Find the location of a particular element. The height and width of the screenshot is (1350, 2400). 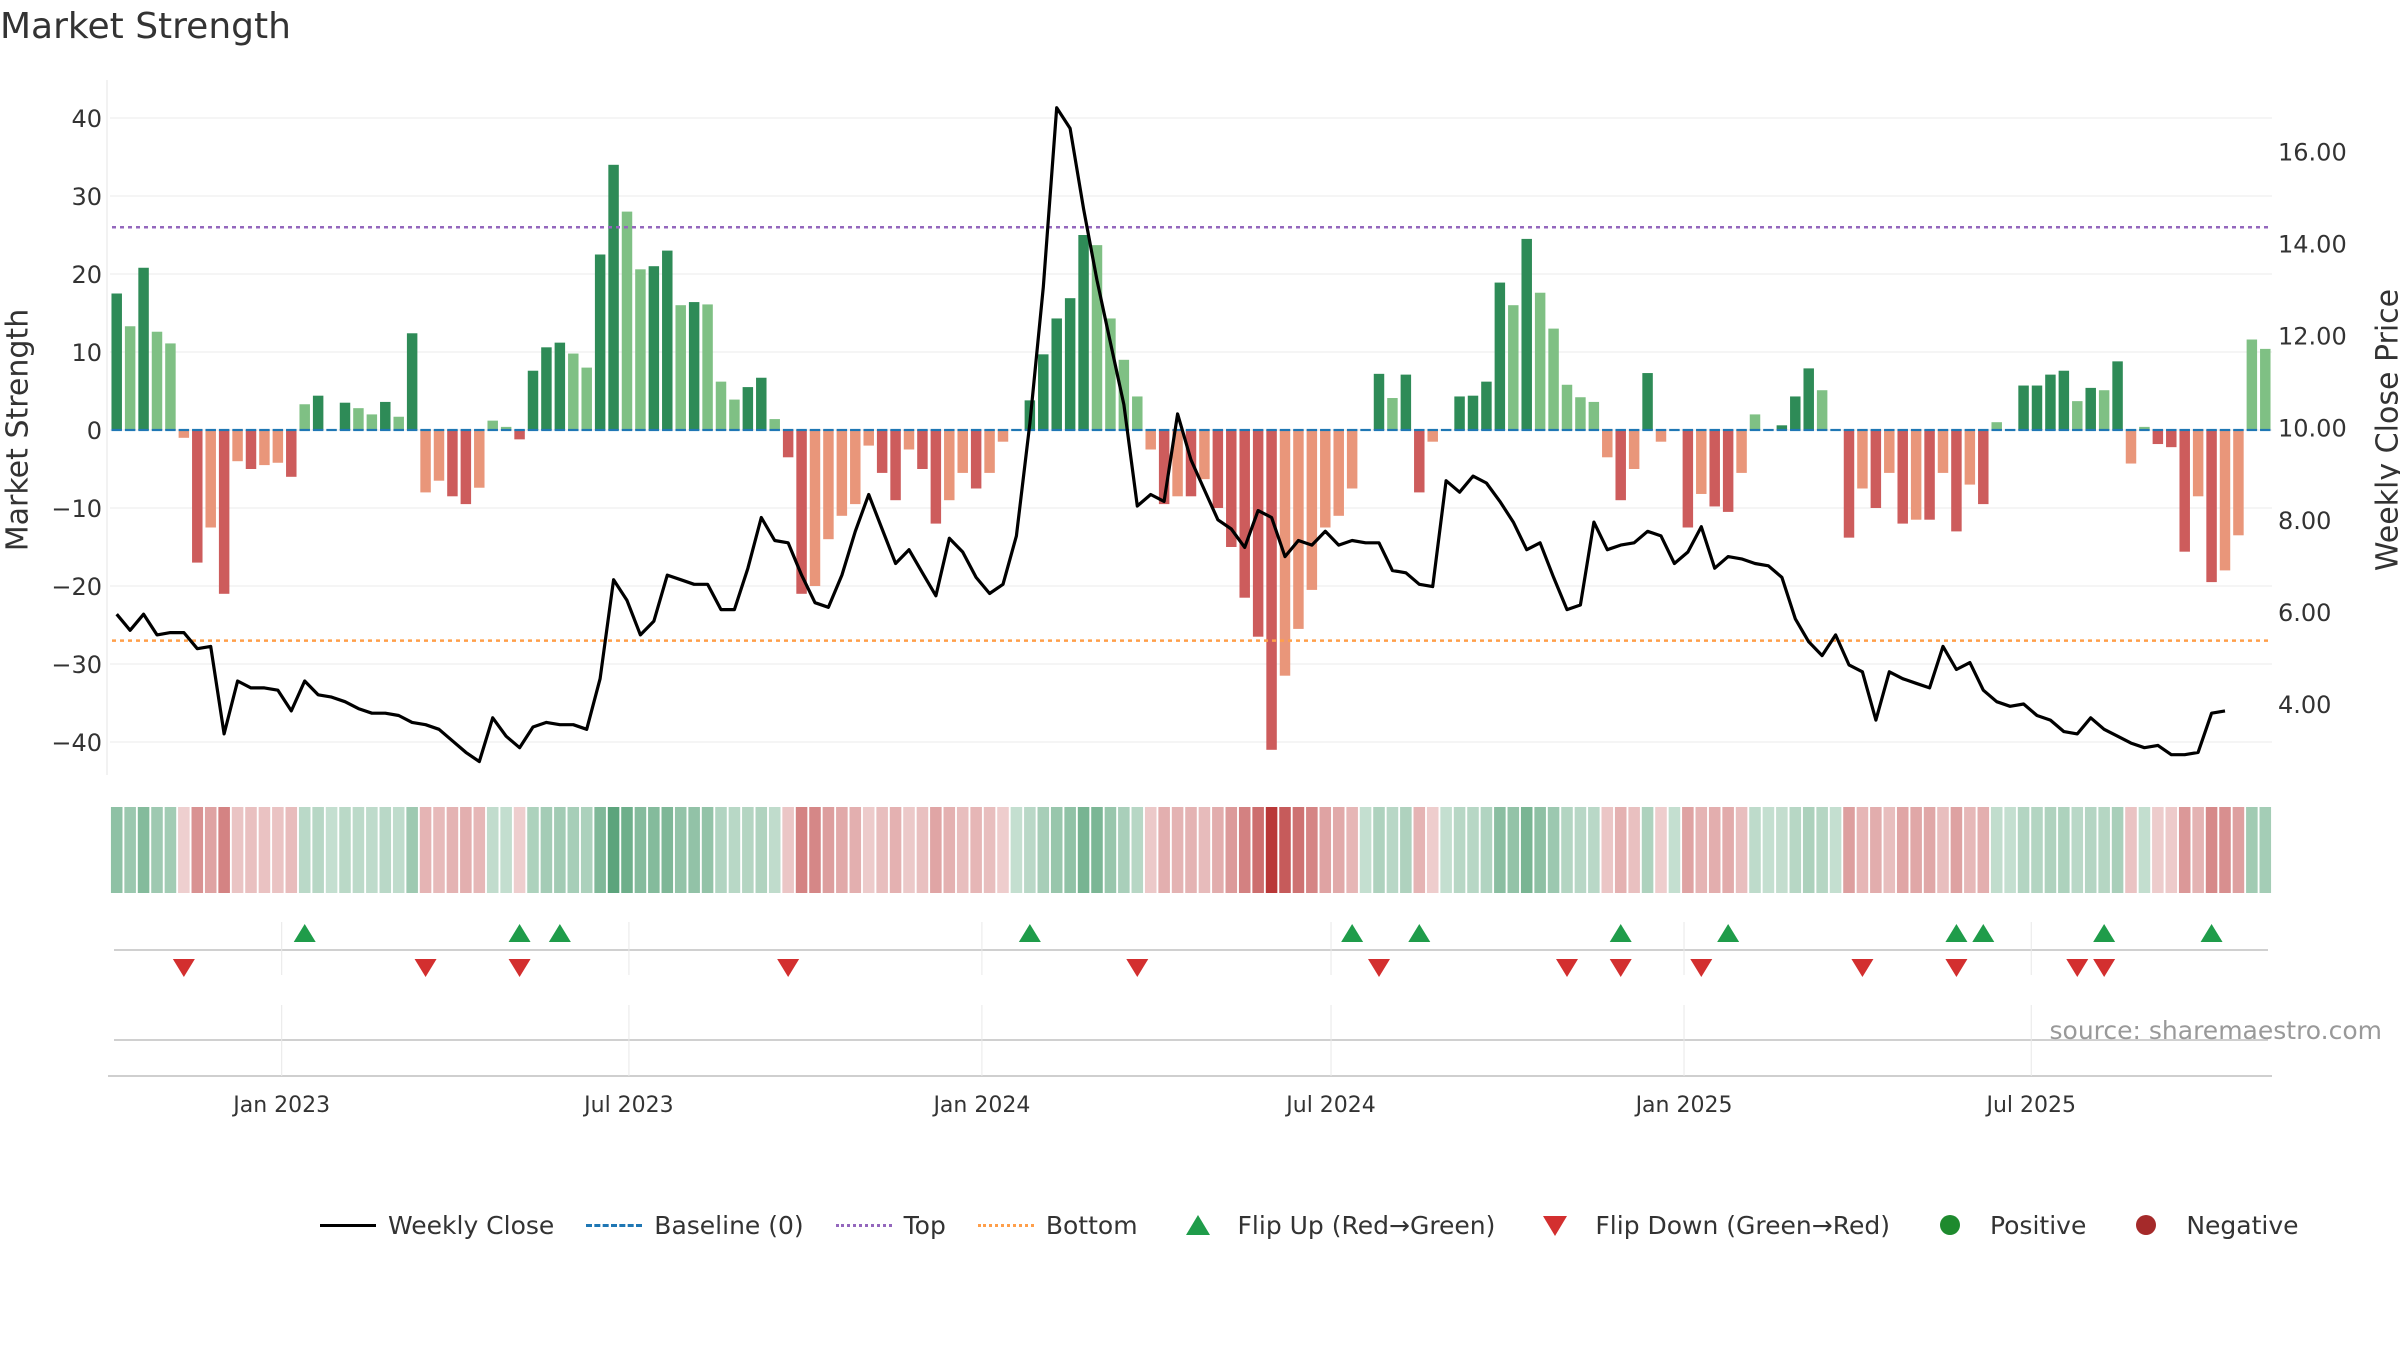

y-tick-label: −10 is located at coordinates (76, 509).